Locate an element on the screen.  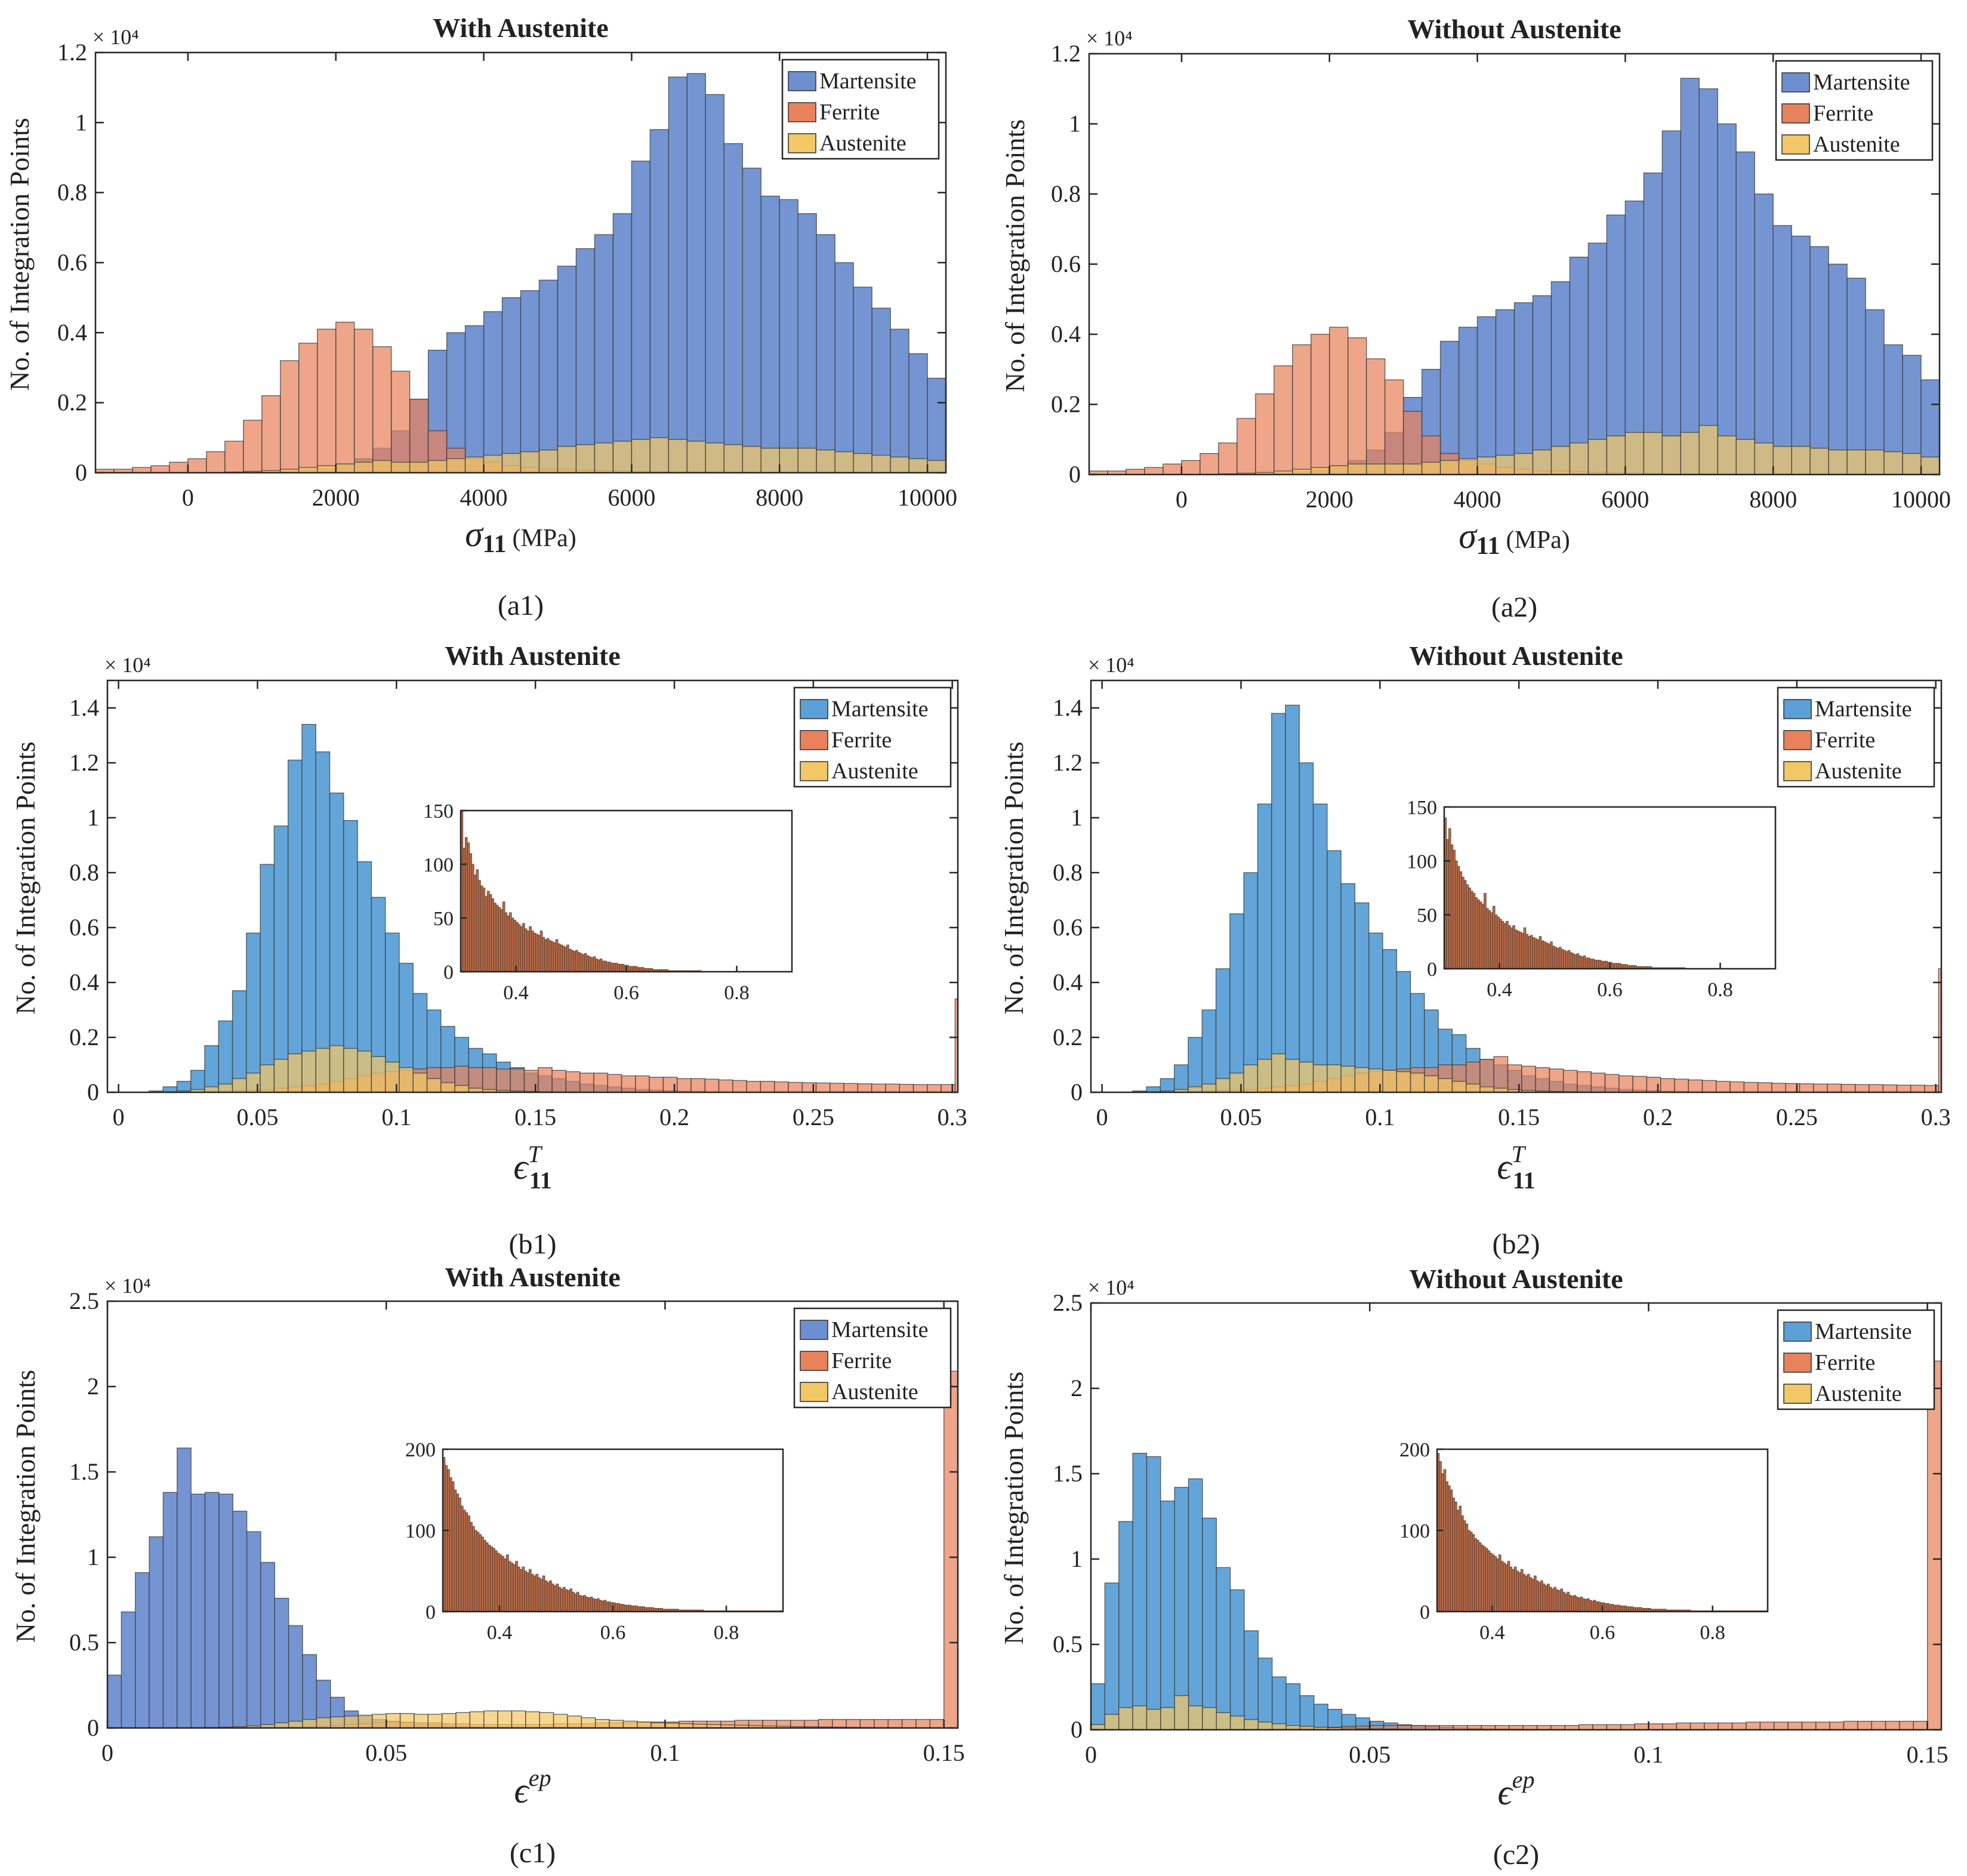
inset-y-tick-label: 100 is located at coordinates (420, 1531).